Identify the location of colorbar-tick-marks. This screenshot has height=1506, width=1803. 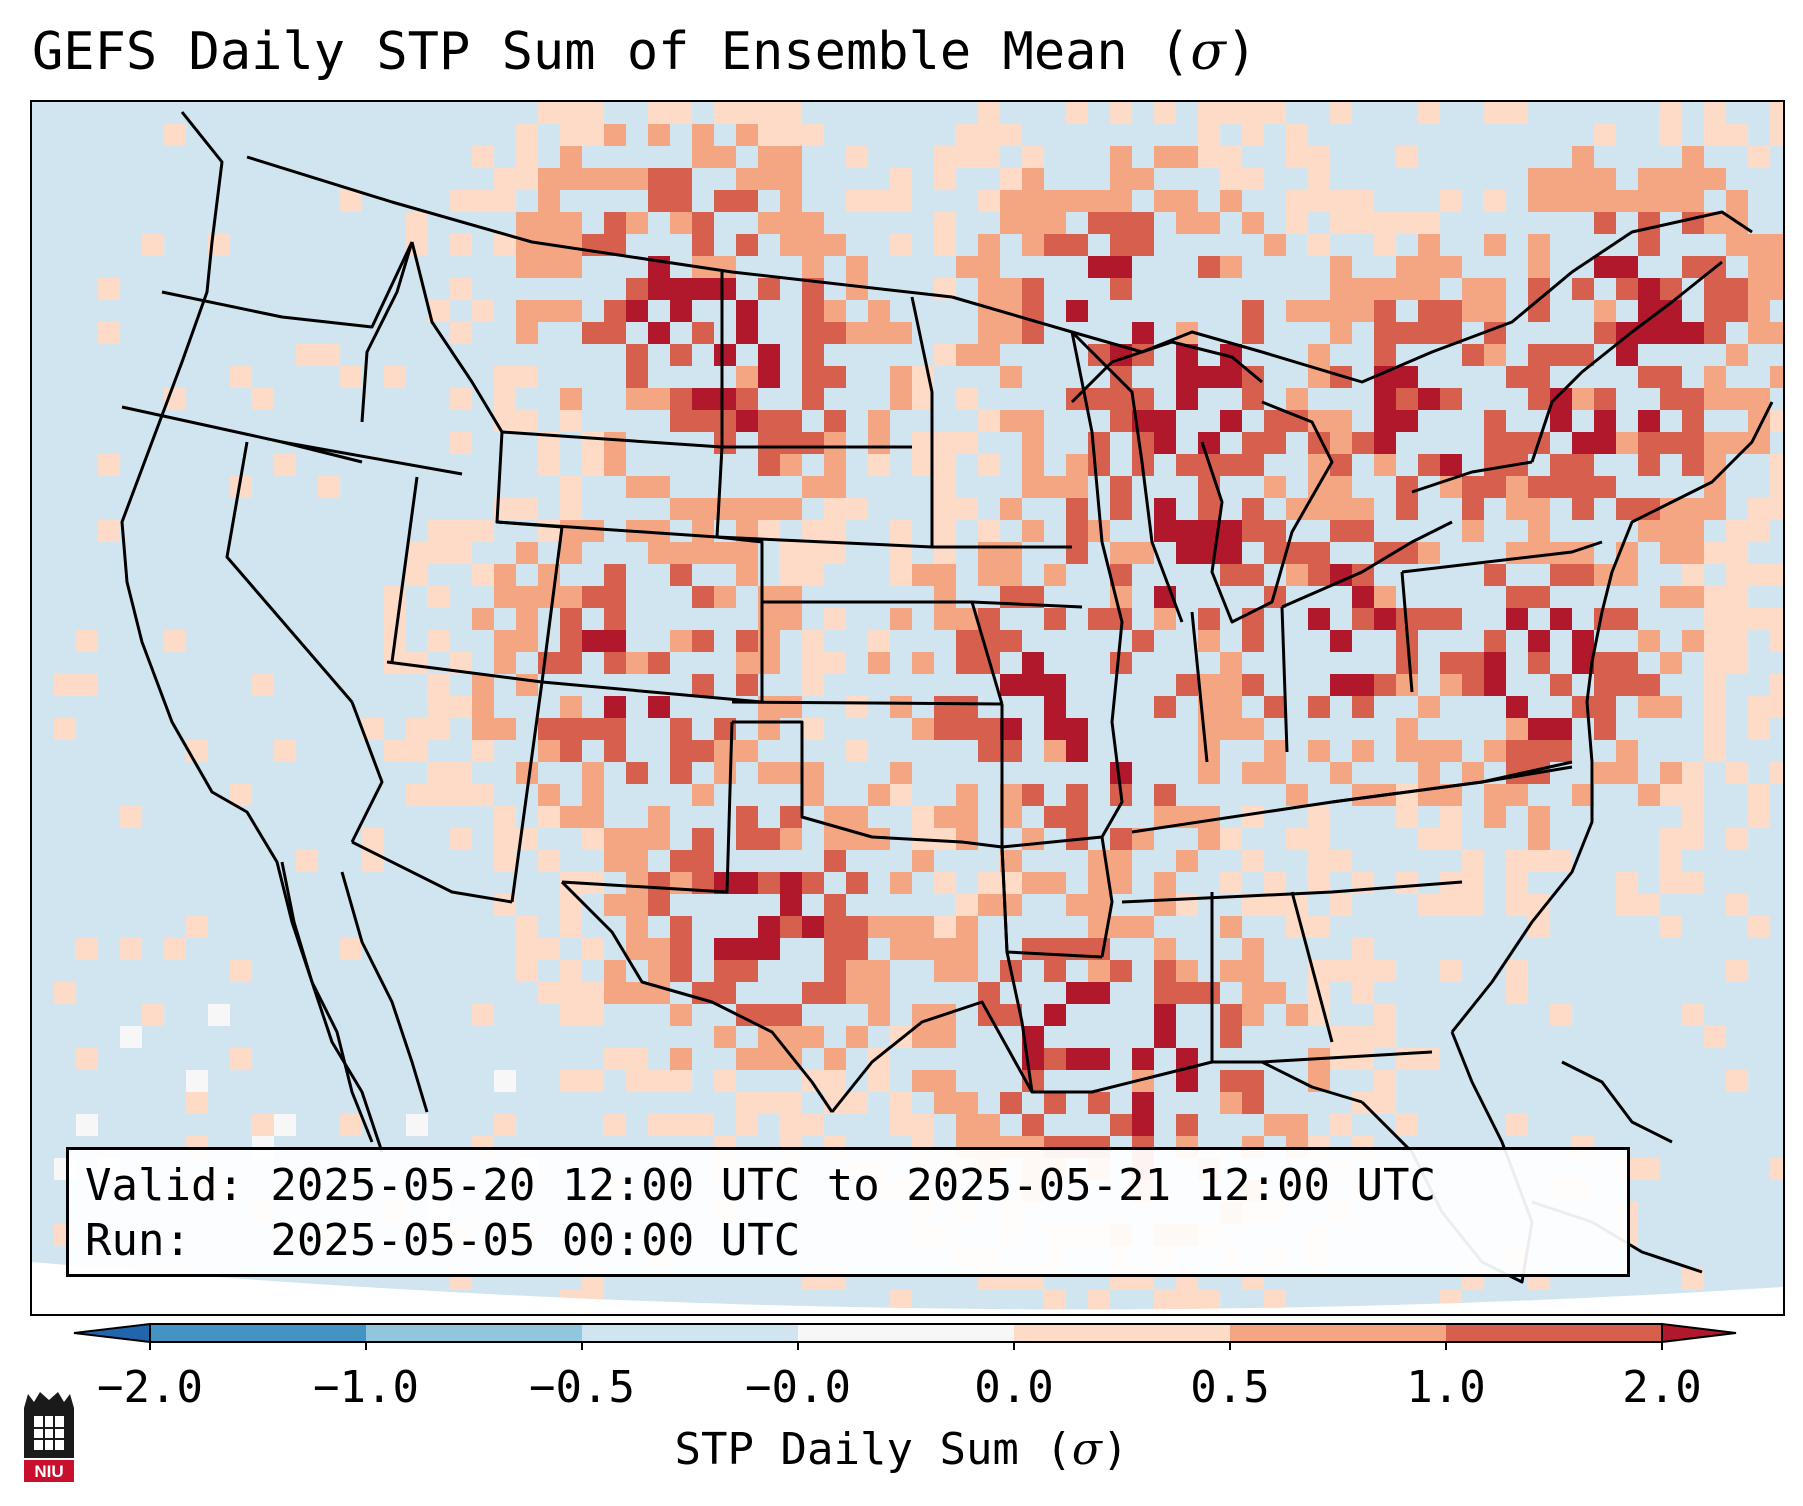
(906, 1346).